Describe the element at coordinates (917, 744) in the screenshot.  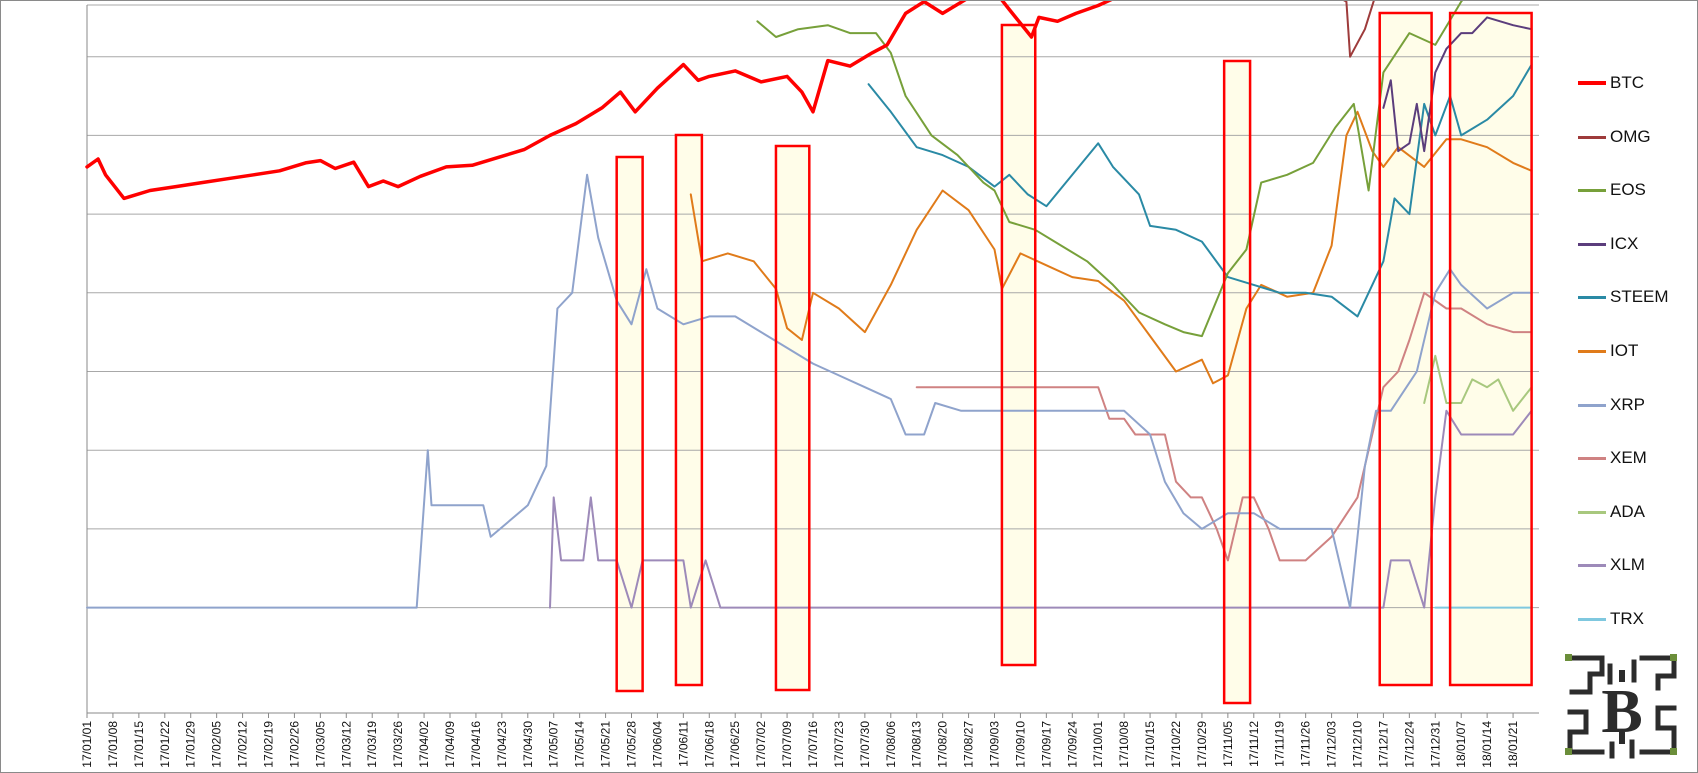
I see `x-tick-label: 17/08/13` at that location.